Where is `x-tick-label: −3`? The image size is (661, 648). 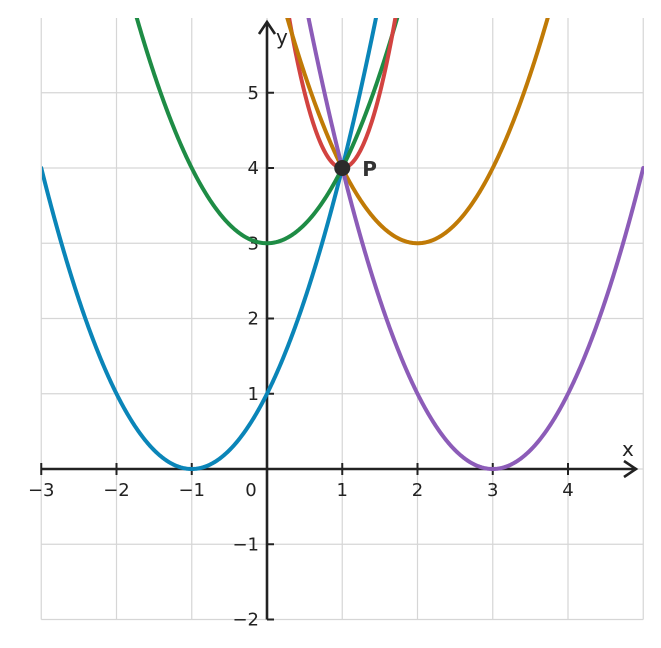 x-tick-label: −3 is located at coordinates (41, 490).